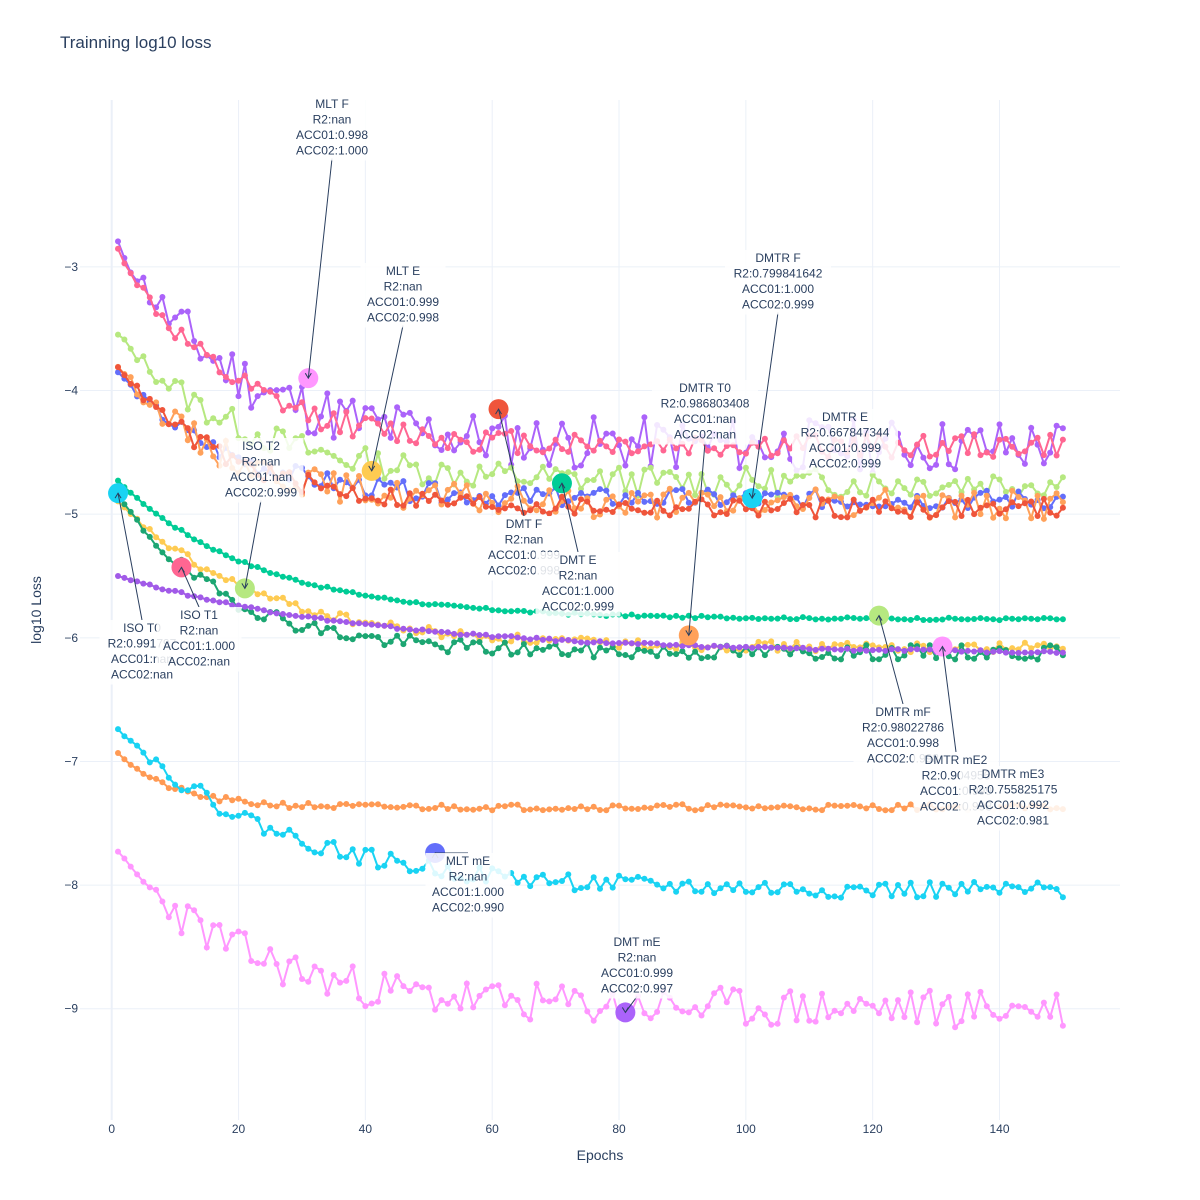  What do you see at coordinates (578, 607) in the screenshot?
I see `annotation-text: ACC02:0.999` at bounding box center [578, 607].